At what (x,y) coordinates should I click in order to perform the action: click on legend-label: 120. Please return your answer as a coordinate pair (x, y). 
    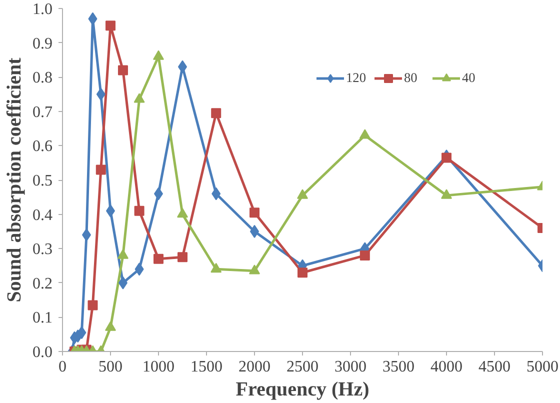
    Looking at the image, I should click on (356, 78).